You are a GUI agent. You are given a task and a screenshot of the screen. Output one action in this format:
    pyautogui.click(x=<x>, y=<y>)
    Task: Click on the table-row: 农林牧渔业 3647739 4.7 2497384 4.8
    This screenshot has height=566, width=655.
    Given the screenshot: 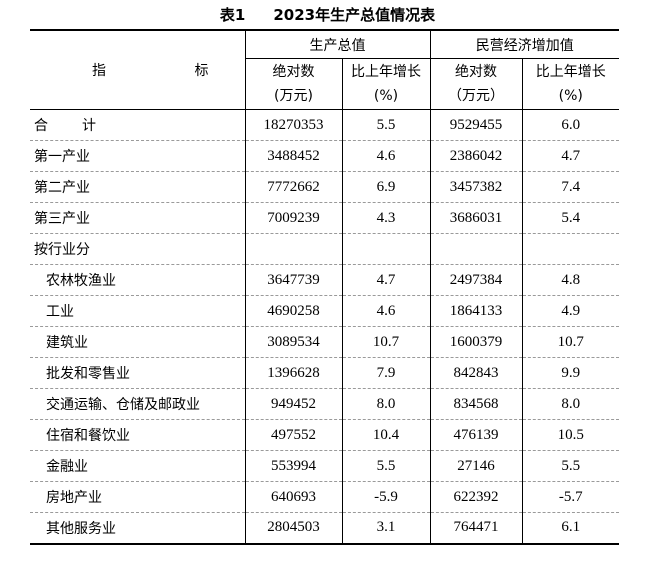 What is the action you would take?
    pyautogui.click(x=324, y=280)
    